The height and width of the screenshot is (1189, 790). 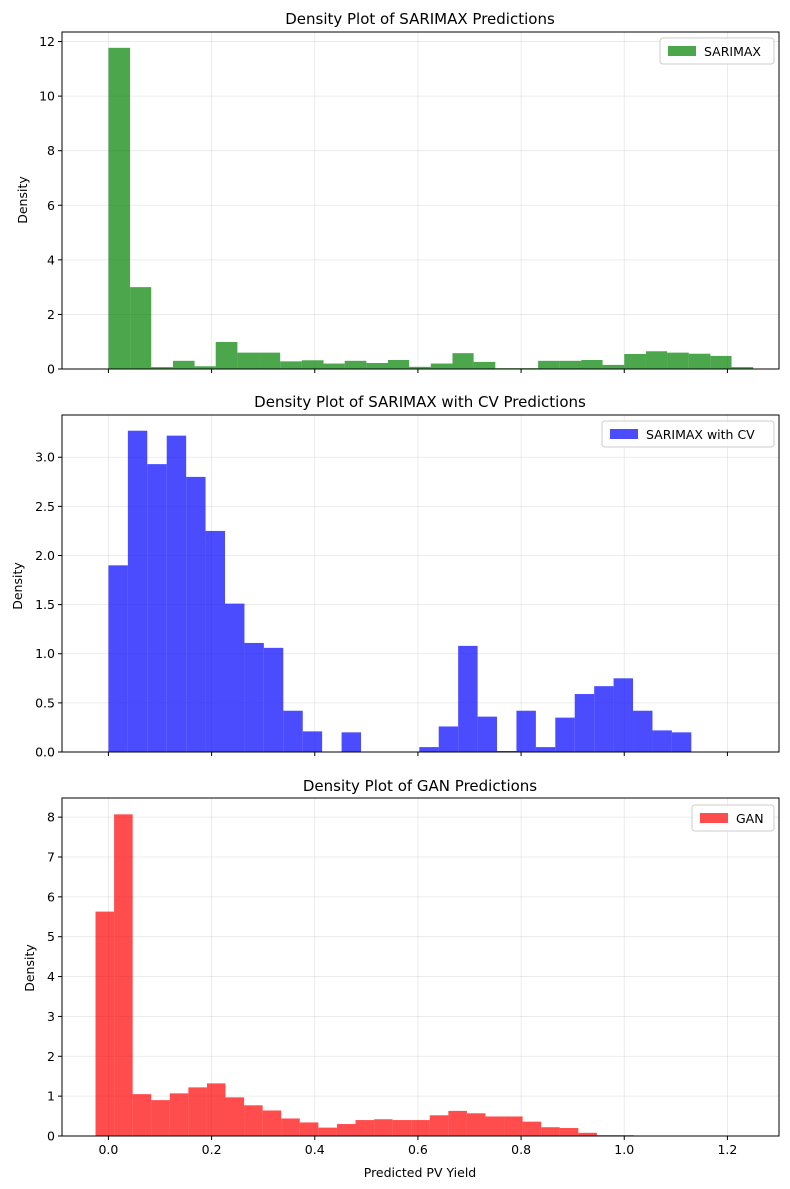 I want to click on x-axis-label: Predicted PV Yield, so click(x=420, y=1172).